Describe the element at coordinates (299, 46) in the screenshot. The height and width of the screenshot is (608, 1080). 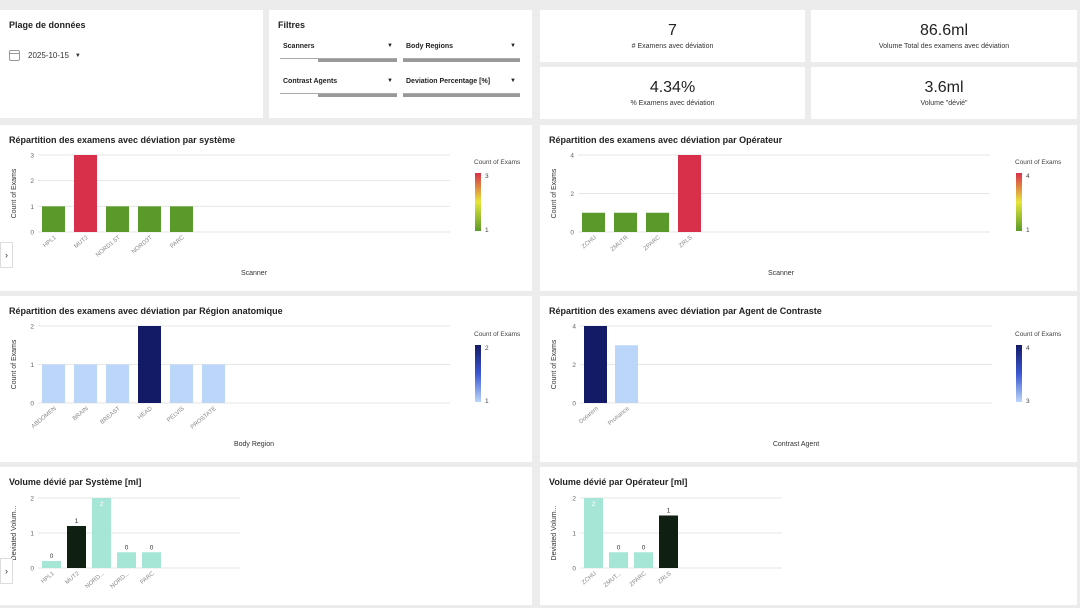
I see `filter-label: Scanners` at that location.